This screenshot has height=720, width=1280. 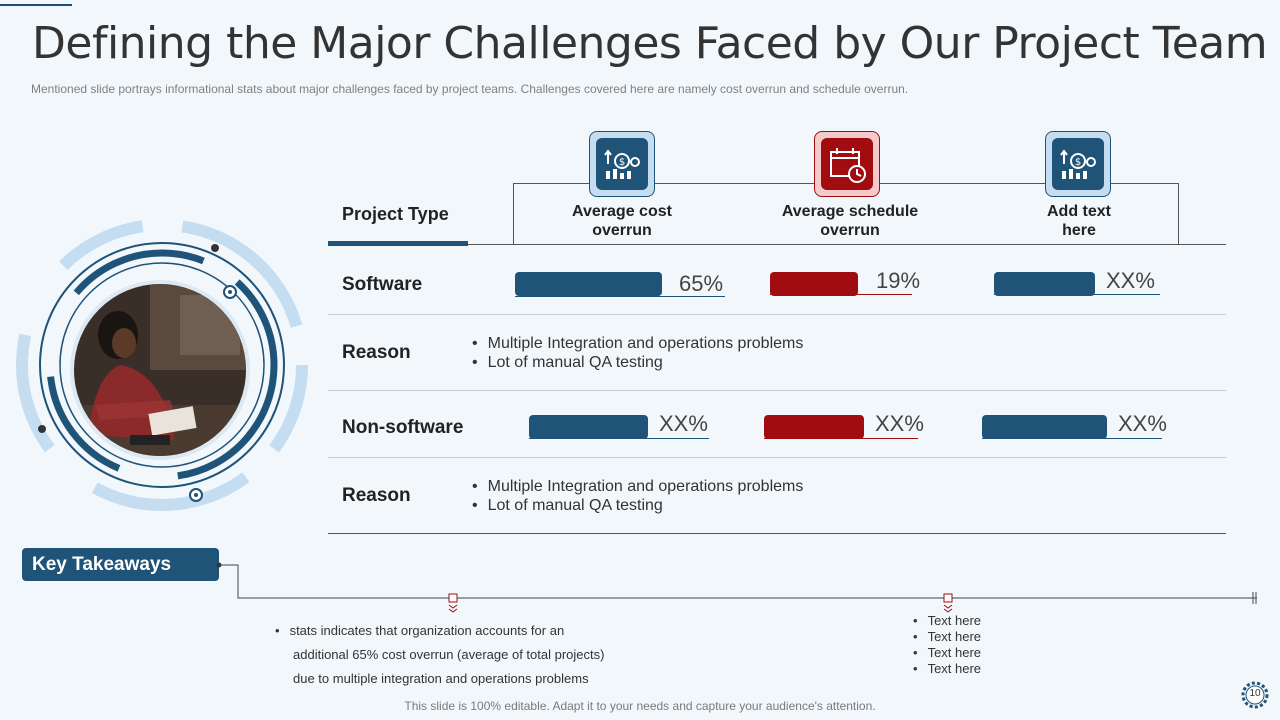 I want to click on gear-icon, so click(x=1255, y=695).